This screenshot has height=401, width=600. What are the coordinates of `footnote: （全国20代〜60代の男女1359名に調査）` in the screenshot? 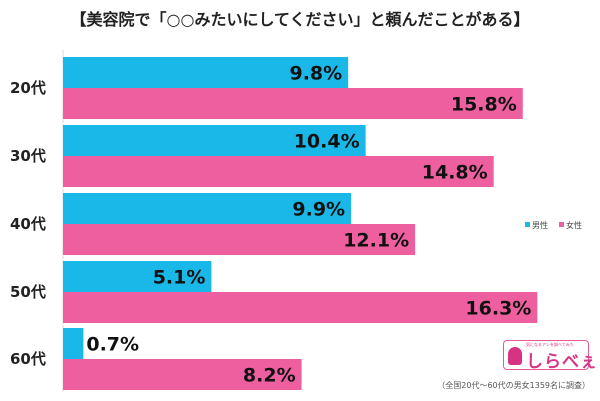 It's located at (513, 385).